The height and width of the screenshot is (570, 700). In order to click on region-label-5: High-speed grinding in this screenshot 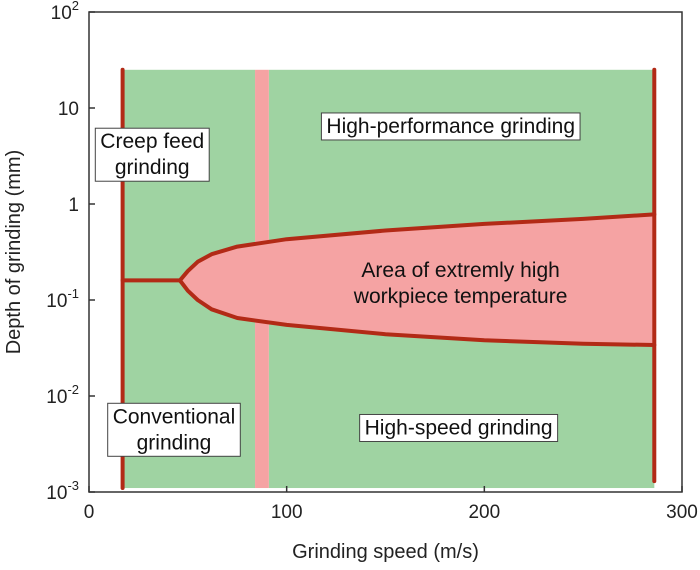, I will do `click(459, 427)`.